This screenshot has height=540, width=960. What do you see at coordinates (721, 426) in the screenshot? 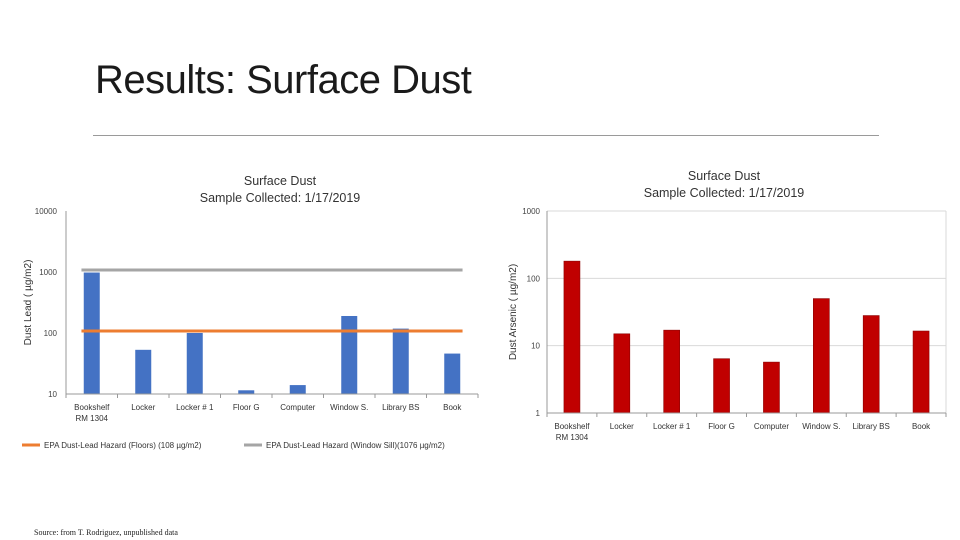
I see `arsenic-category-label: Floor G` at bounding box center [721, 426].